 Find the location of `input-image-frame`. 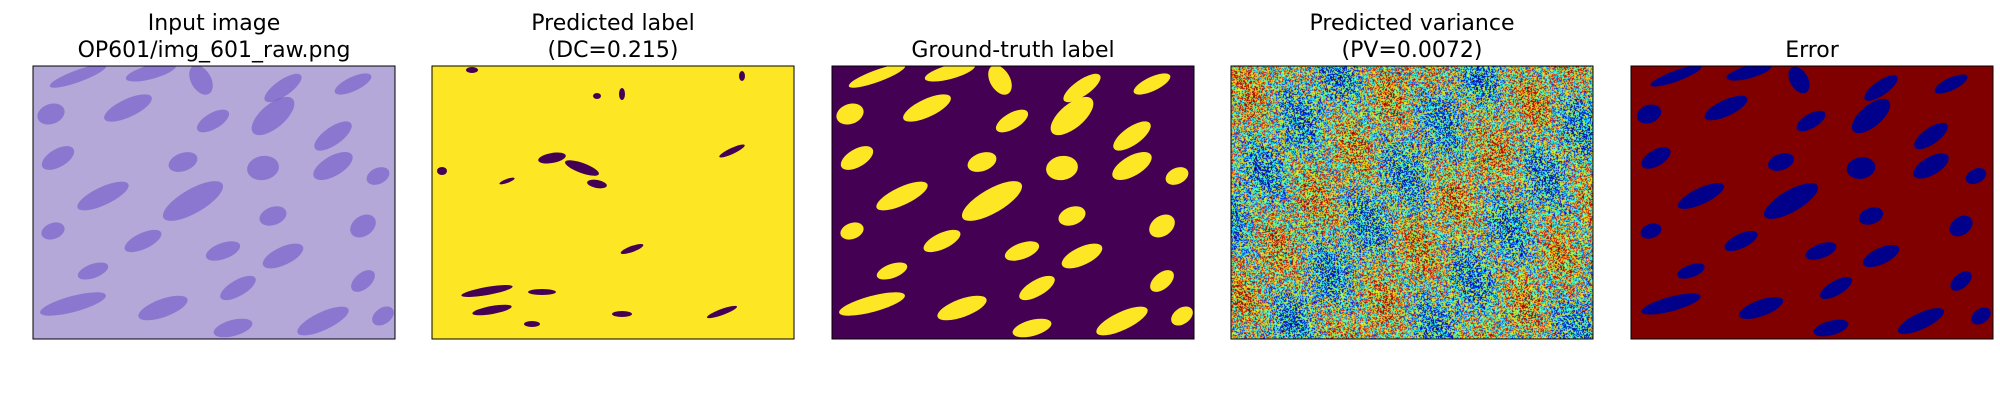

input-image-frame is located at coordinates (214, 202).